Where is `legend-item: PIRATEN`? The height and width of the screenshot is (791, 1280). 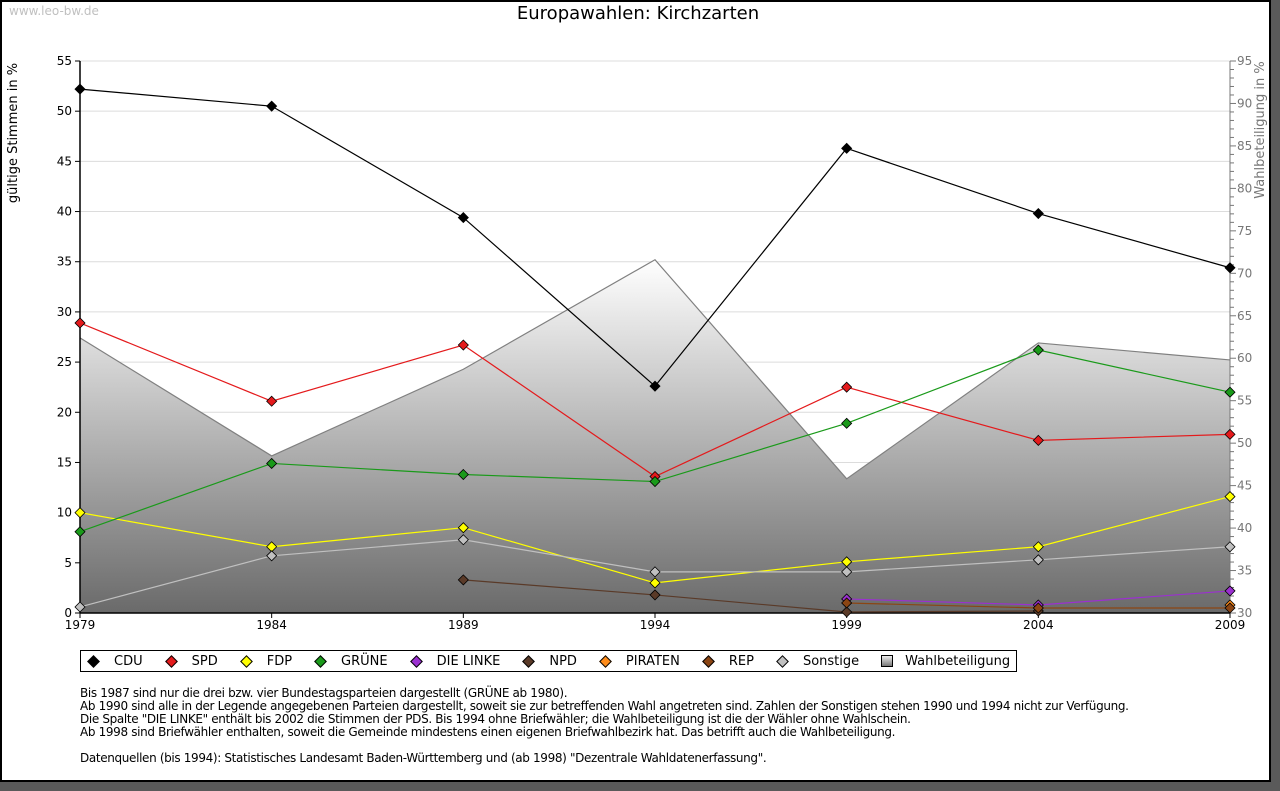
legend-item: PIRATEN is located at coordinates (639, 661).